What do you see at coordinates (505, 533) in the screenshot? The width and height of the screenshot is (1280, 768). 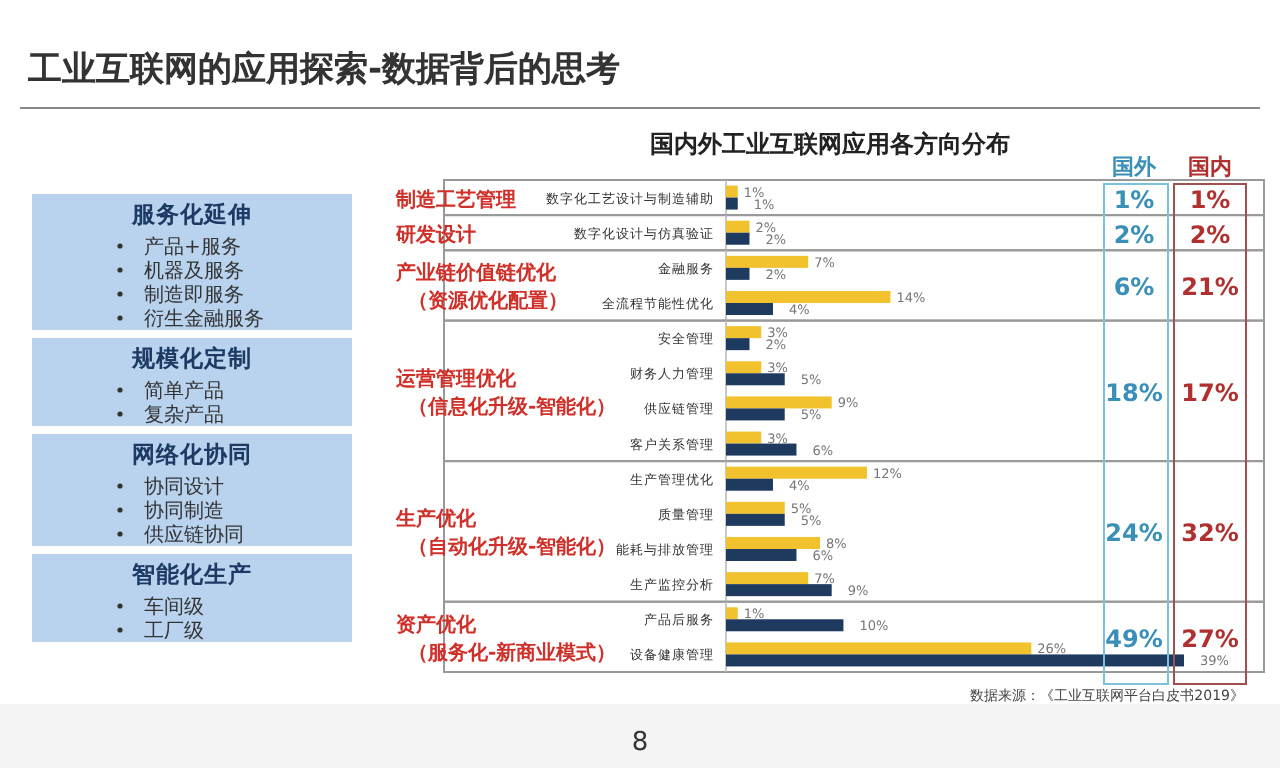 I see `y-axis-title: 生产优化（自动化升级-智能化）` at bounding box center [505, 533].